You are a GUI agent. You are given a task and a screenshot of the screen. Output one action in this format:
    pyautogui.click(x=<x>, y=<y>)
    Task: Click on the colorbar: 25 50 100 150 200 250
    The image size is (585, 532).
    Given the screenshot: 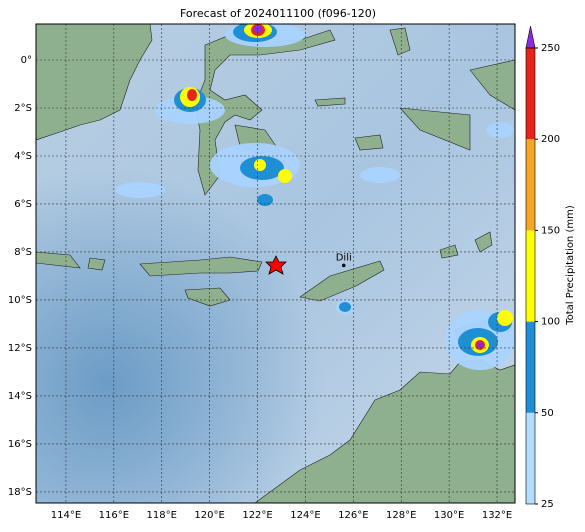 What is the action you would take?
    pyautogui.click(x=542, y=267)
    